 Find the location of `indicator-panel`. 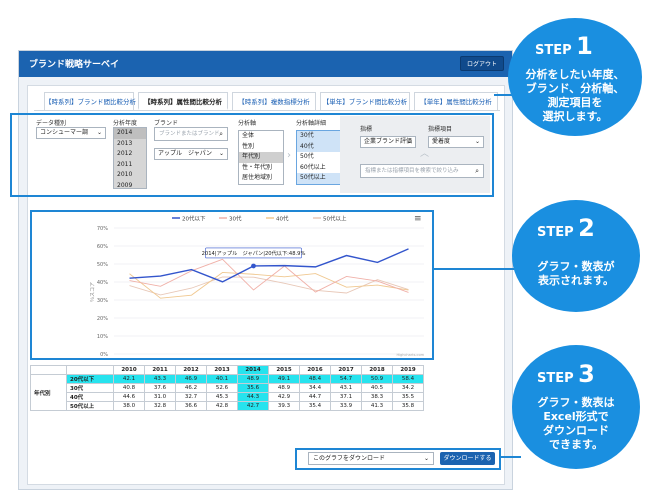

indicator-panel is located at coordinates (415, 154).